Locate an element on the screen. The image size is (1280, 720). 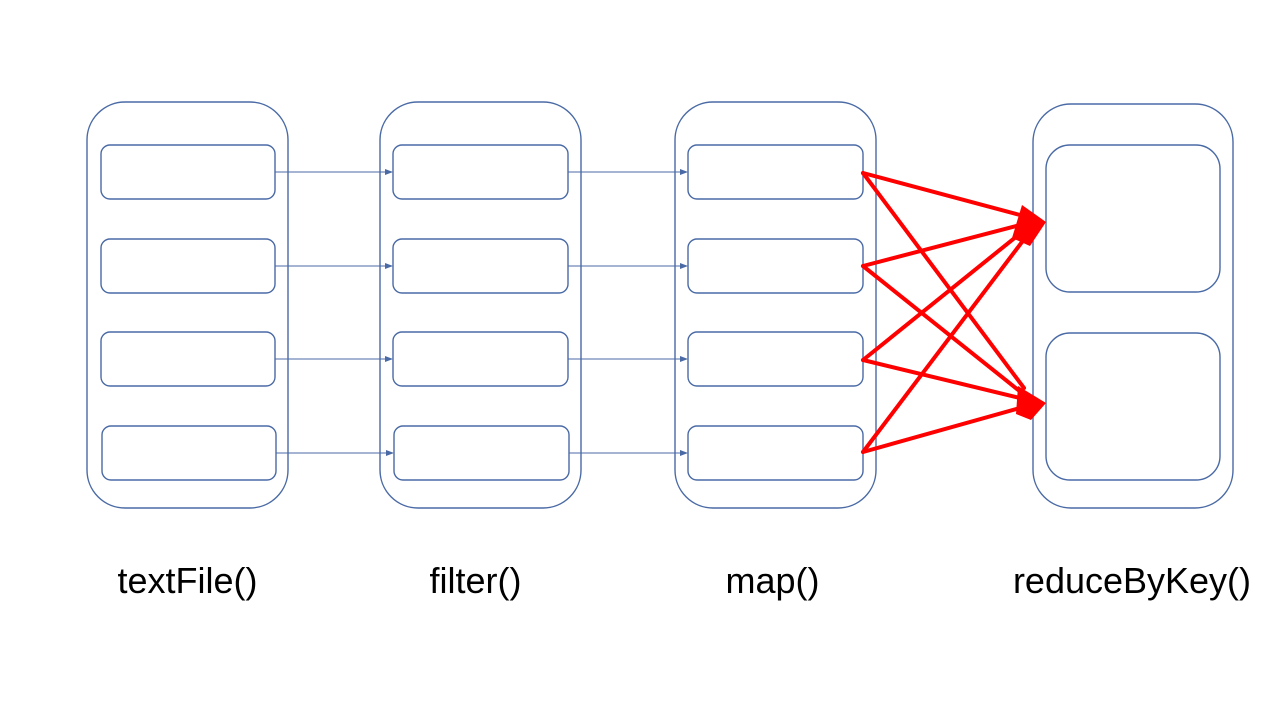
stage-map-container is located at coordinates (775, 305).